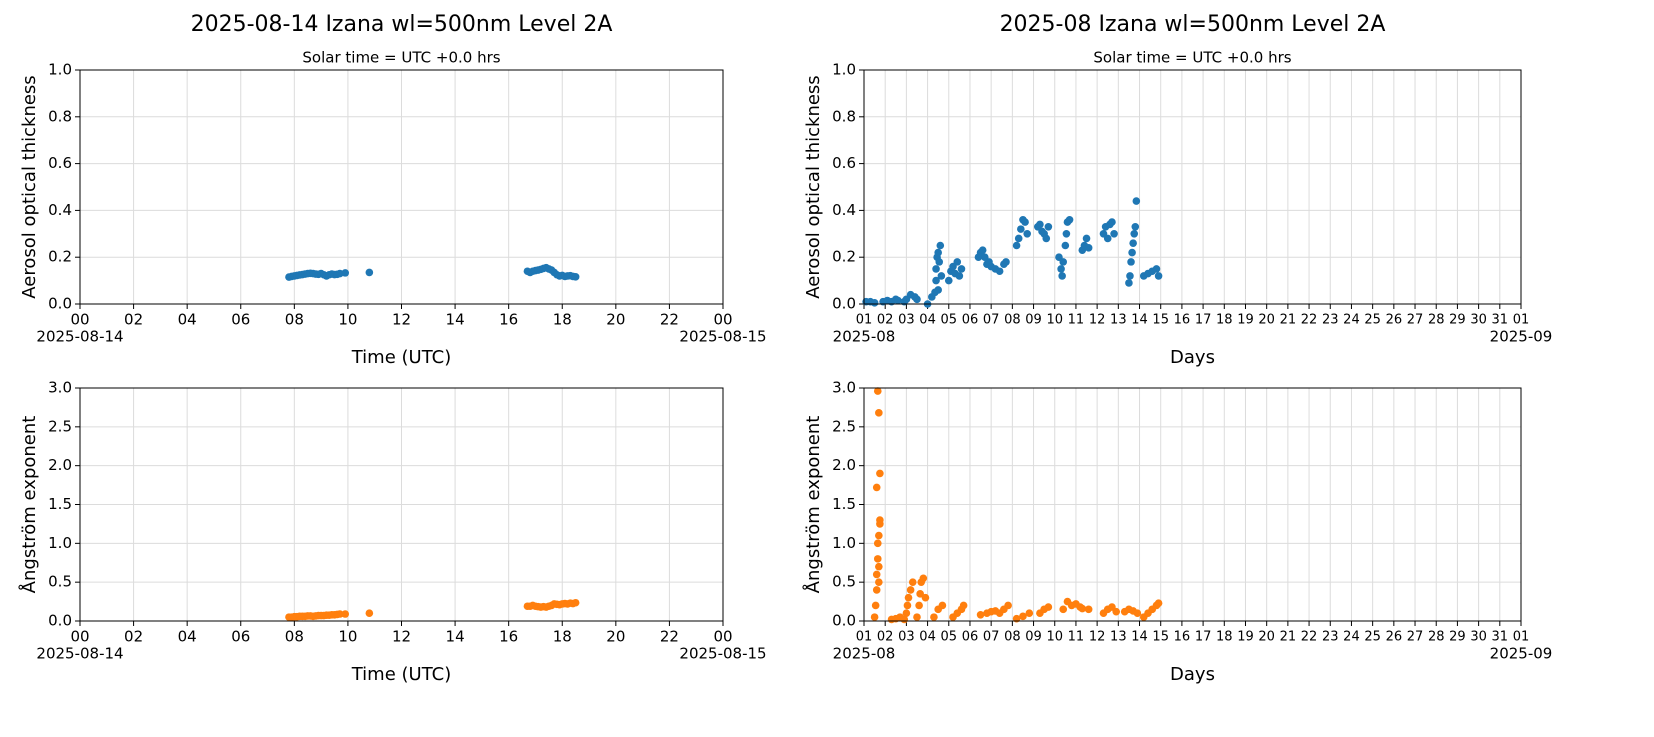 This screenshot has width=1654, height=737. What do you see at coordinates (949, 320) in the screenshot?
I see `x-tick-label: 05` at bounding box center [949, 320].